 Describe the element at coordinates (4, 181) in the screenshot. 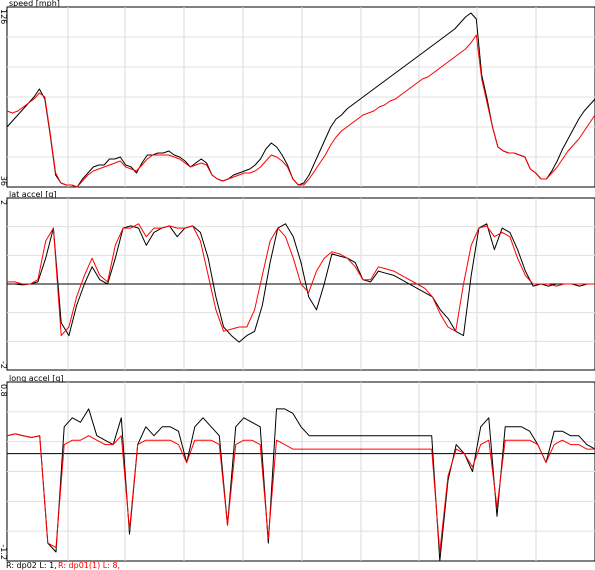

I see `tick-label-bottom: 36` at that location.